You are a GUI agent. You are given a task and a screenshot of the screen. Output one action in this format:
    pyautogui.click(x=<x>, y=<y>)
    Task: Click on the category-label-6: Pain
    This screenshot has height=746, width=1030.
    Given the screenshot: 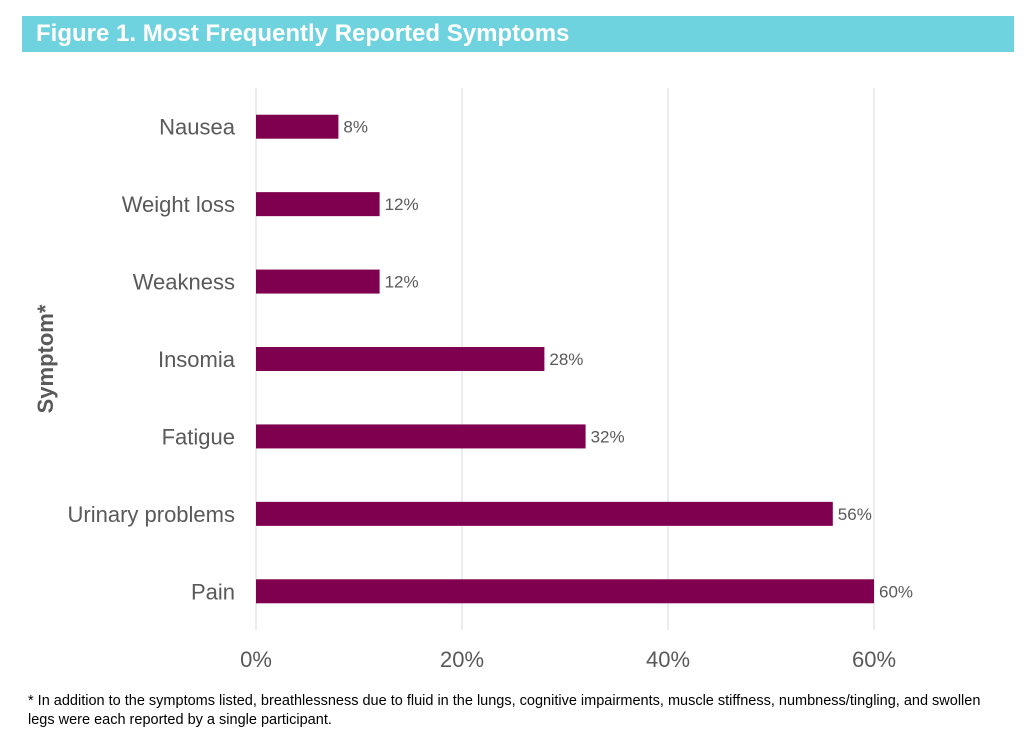 What is the action you would take?
    pyautogui.click(x=213, y=591)
    